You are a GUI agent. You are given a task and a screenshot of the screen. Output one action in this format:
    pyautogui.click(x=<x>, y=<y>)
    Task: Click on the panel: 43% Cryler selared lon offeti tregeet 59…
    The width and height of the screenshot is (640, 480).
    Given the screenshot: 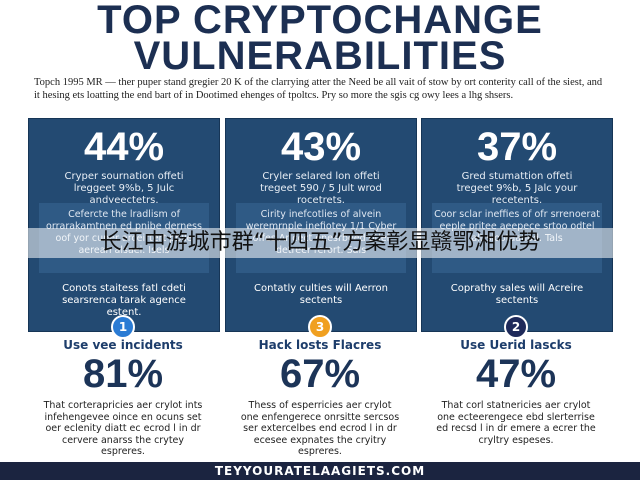 What is the action you would take?
    pyautogui.click(x=321, y=225)
    